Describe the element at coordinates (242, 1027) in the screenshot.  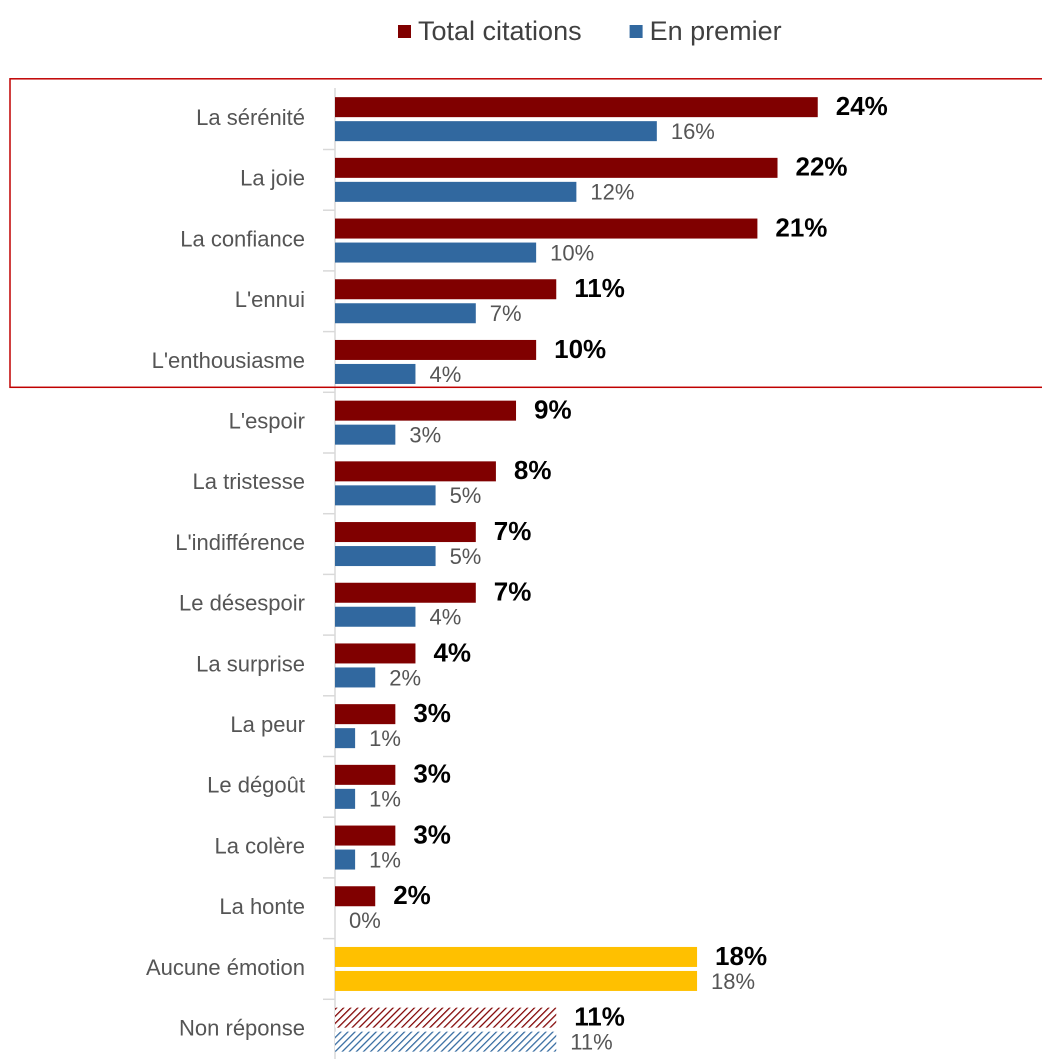
I see `category-label: Non réponse` at that location.